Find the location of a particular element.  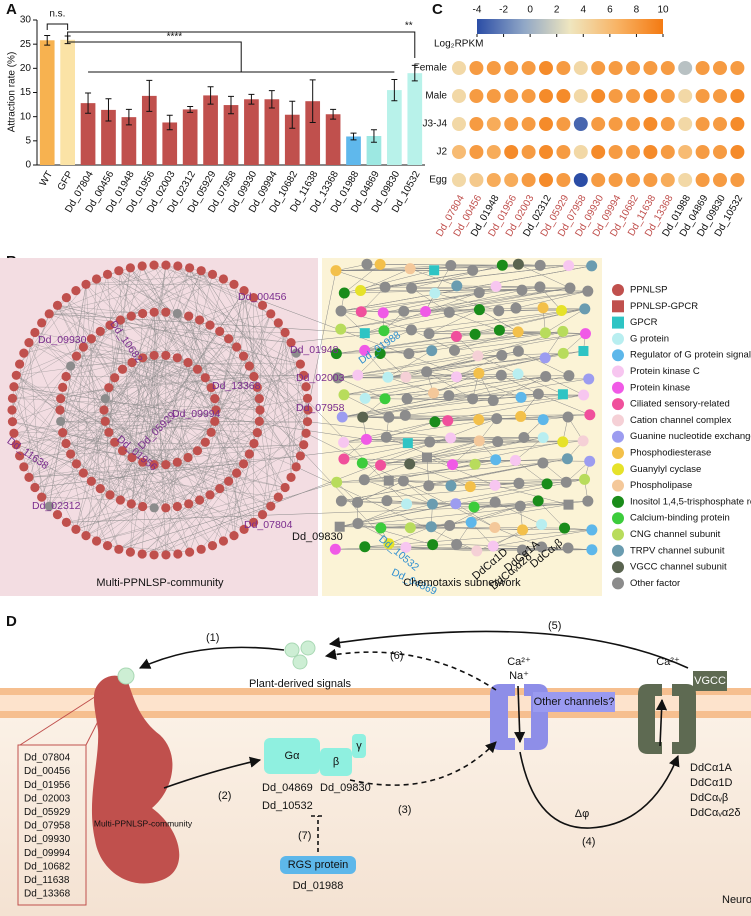

arrow is located at coordinates (599, 790).